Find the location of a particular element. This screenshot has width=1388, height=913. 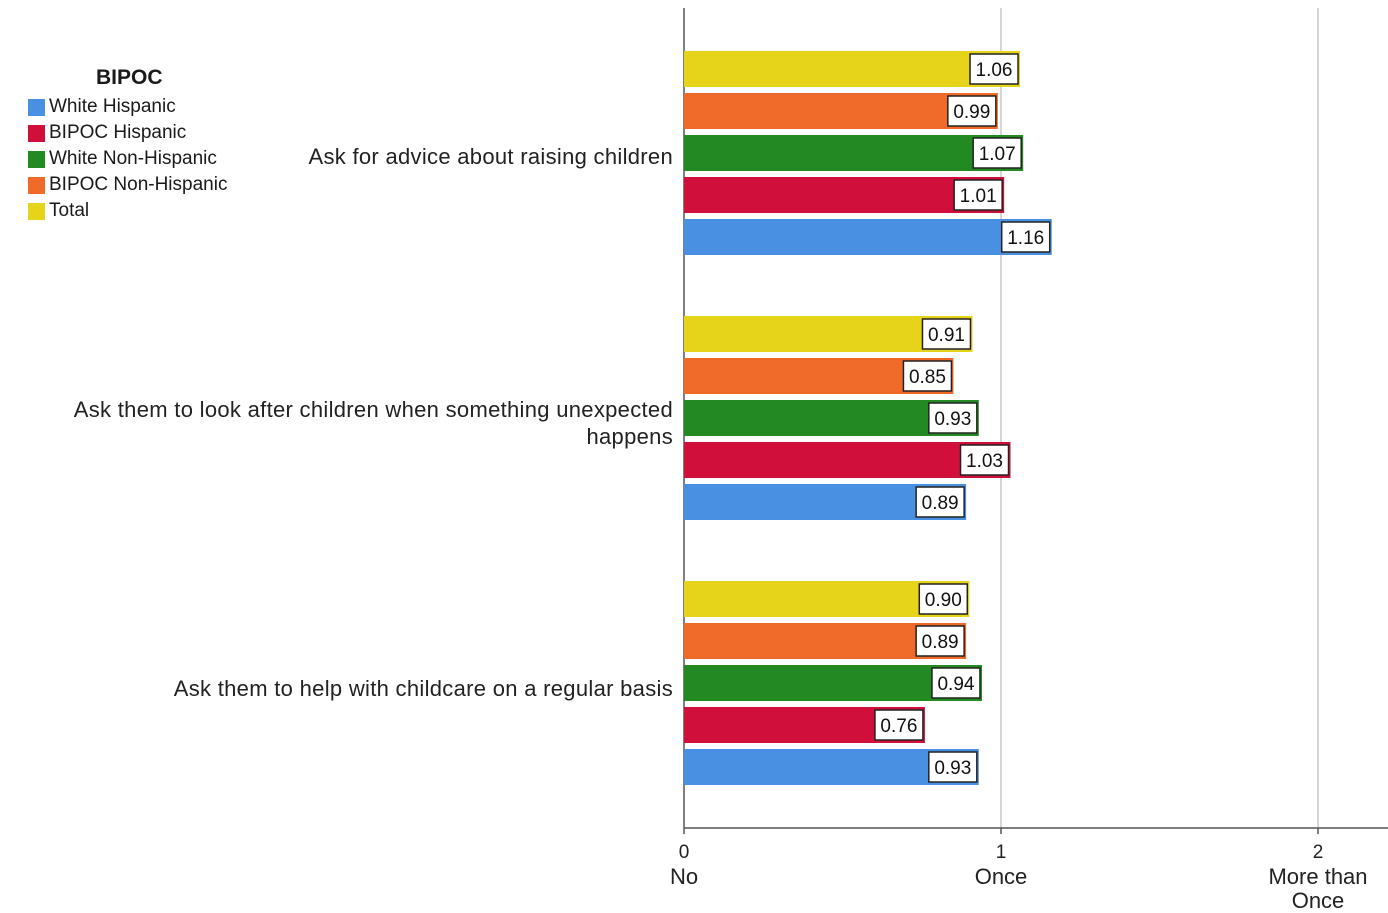

data-label: 1.01 is located at coordinates (978, 196).